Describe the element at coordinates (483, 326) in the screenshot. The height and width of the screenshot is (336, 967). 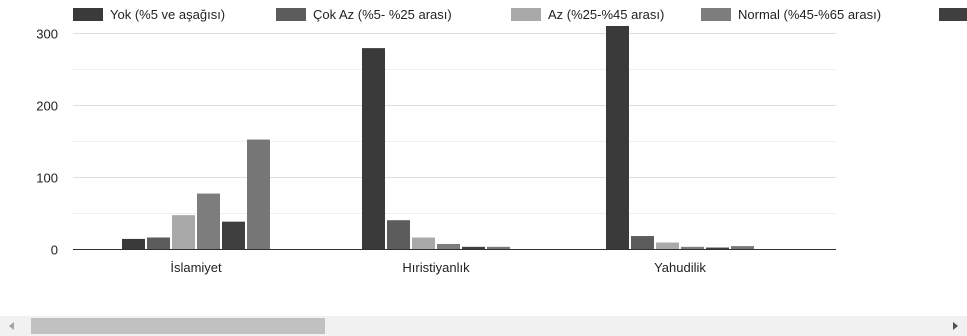
I see `horizontal-scrollbar` at that location.